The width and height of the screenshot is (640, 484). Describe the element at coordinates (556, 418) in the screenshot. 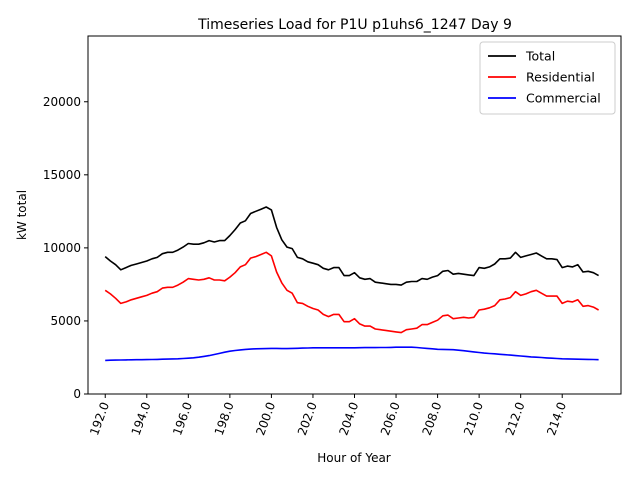

I see `x-tick-label: 214.0` at that location.